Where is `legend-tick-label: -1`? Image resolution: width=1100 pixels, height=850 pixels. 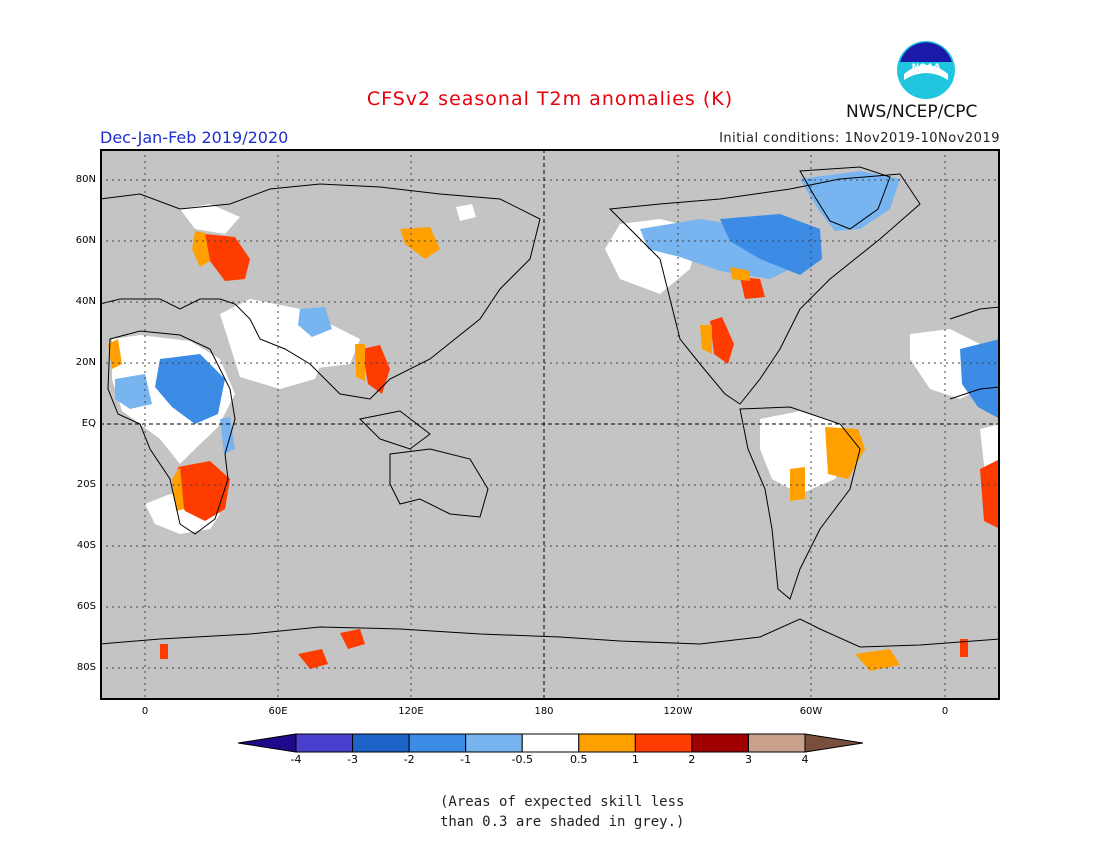
legend-tick-label: -1 is located at coordinates (466, 759).